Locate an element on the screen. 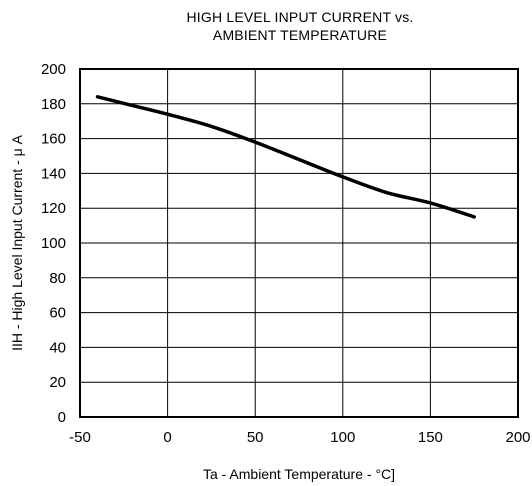  y-tick-label: 20 is located at coordinates (57, 382).